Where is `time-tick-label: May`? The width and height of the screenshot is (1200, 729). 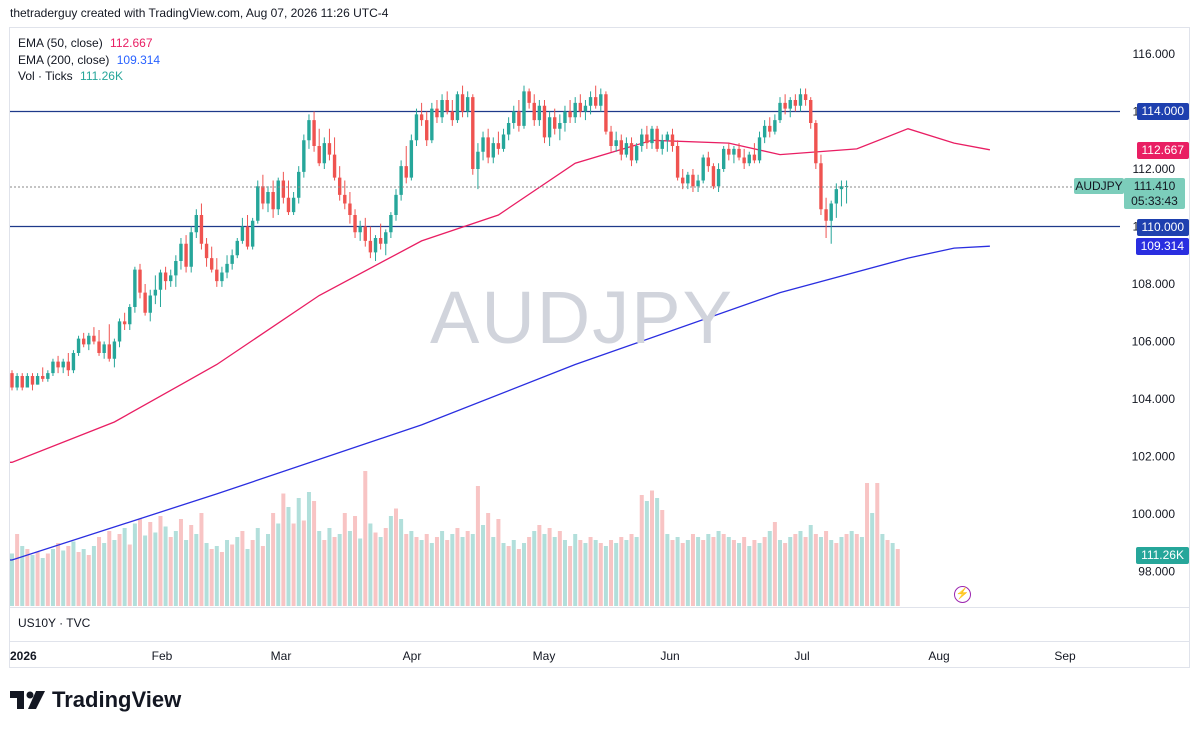
time-tick-label: May is located at coordinates (544, 656).